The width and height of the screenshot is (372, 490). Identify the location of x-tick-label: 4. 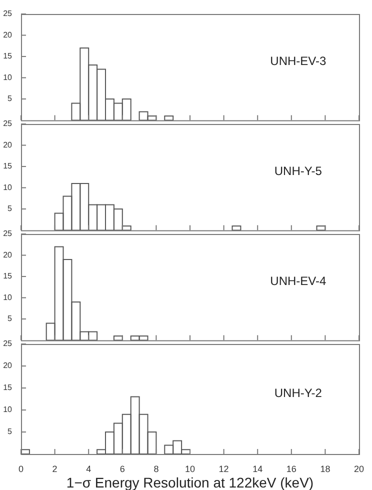
(89, 469).